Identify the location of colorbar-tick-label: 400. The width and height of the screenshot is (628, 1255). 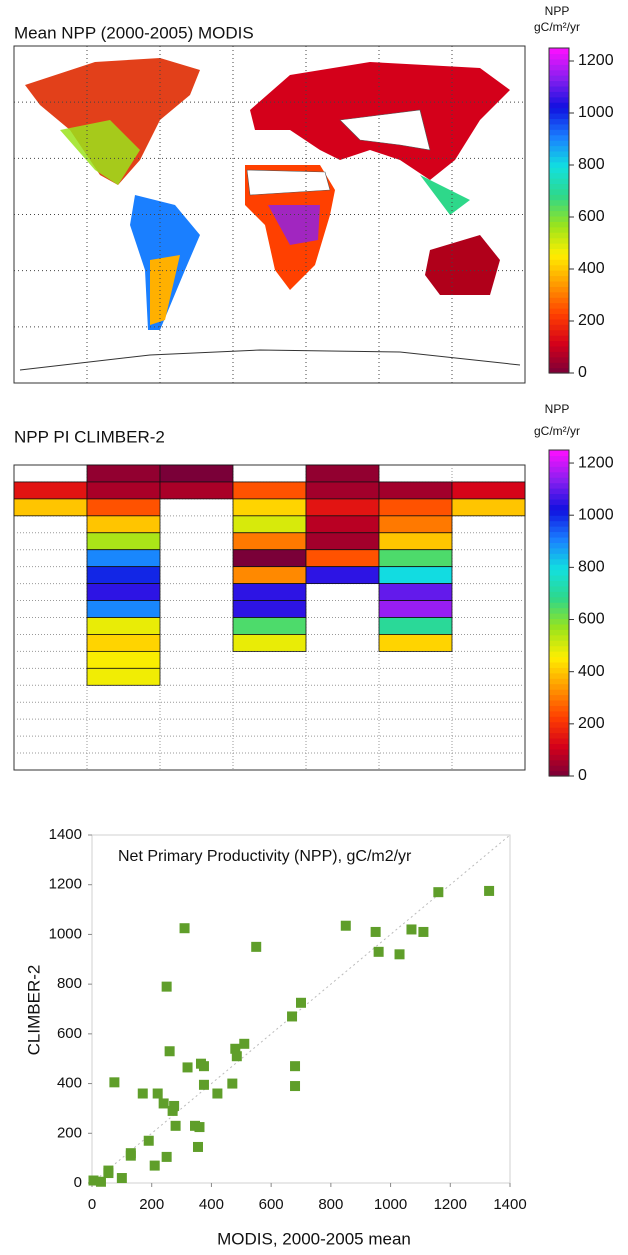
(591, 671).